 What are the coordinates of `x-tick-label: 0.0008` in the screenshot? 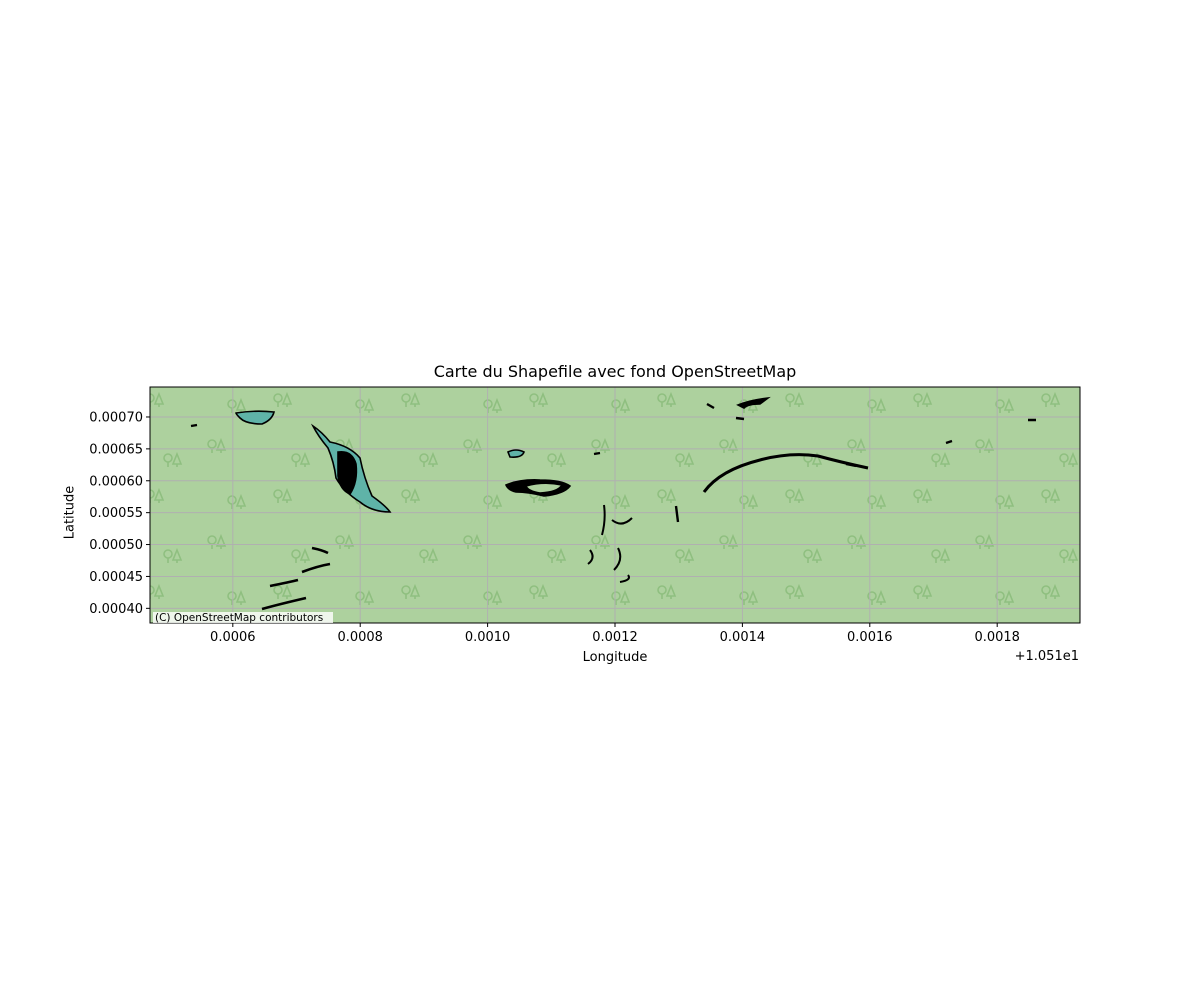 It's located at (360, 637).